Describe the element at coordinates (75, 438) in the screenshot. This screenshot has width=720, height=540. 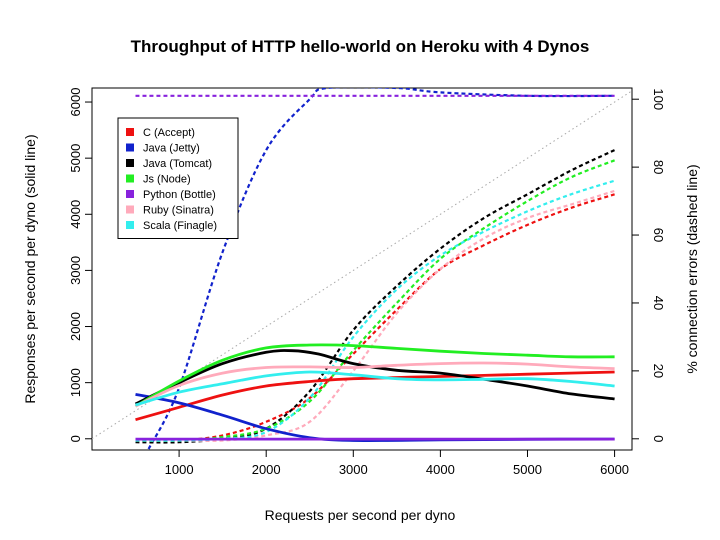
I see `y-tick-label: 0` at that location.